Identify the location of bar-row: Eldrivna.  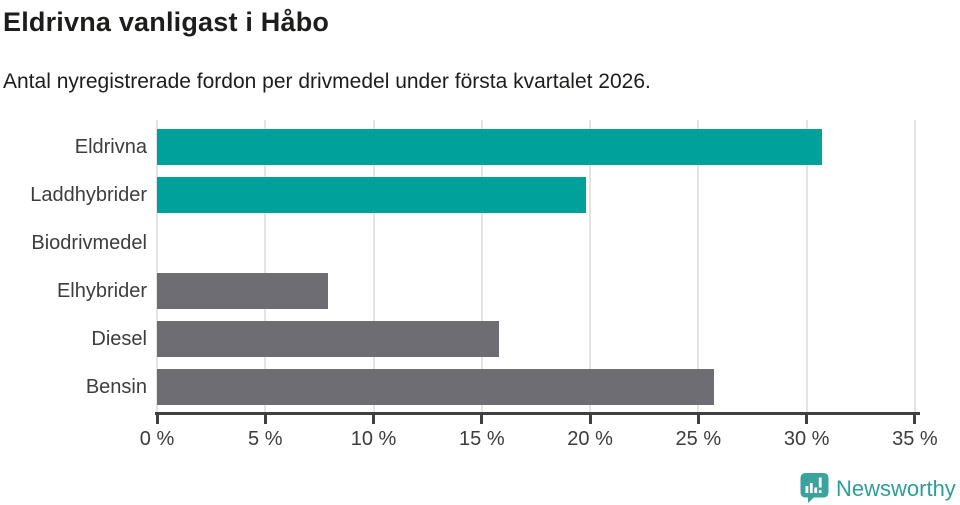
(480, 147).